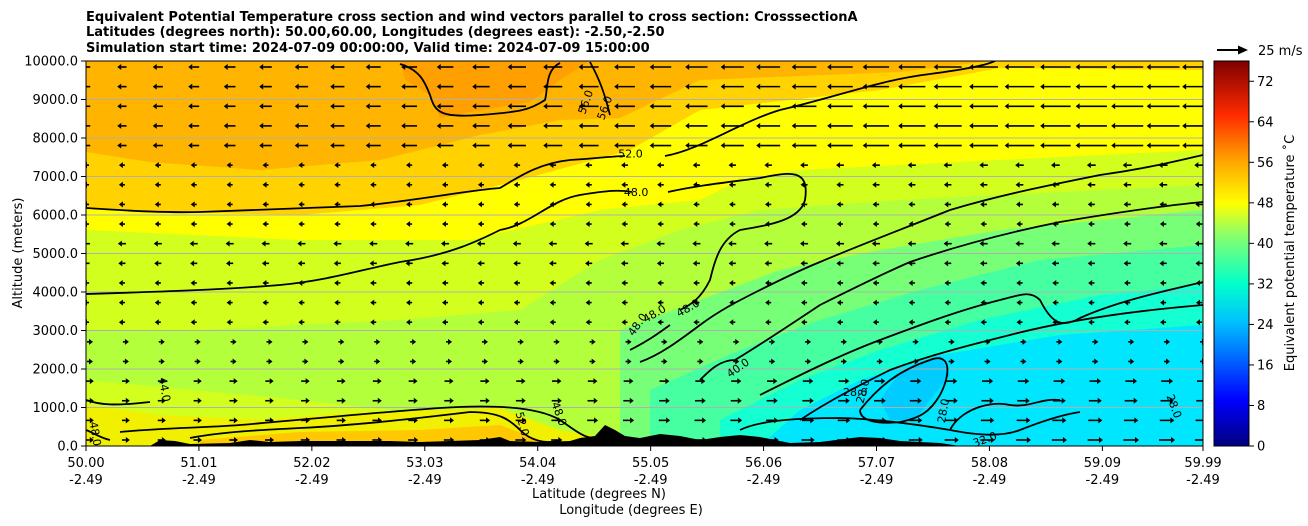  I want to click on y-tick-label: 1000.0, so click(56, 408).